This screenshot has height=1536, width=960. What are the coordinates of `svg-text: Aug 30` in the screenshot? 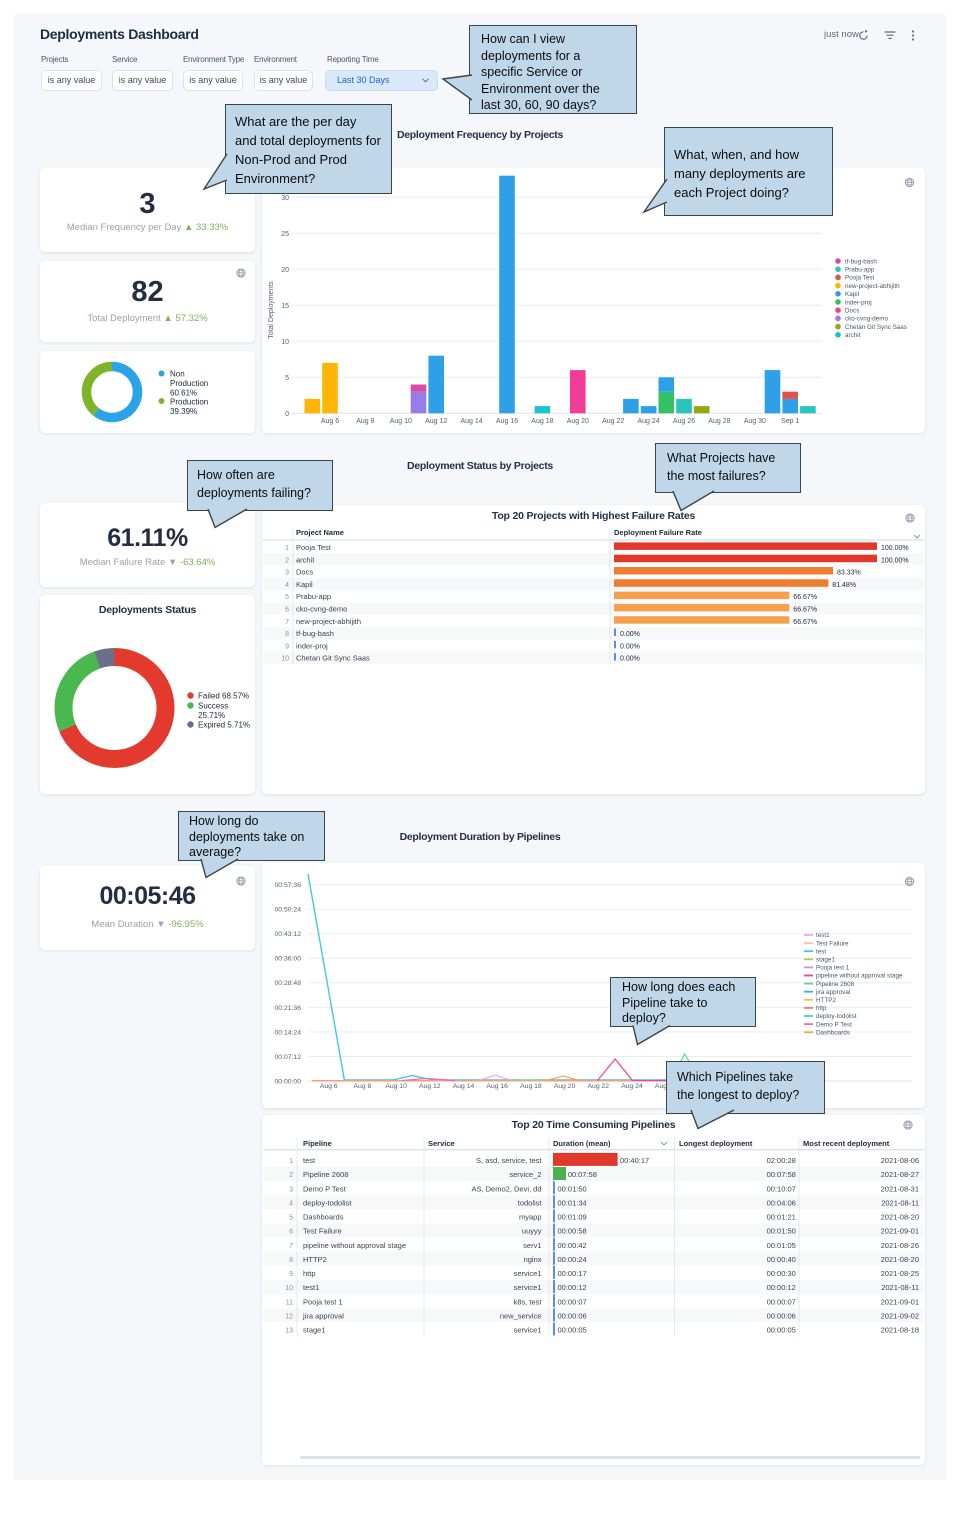 It's located at (755, 421).